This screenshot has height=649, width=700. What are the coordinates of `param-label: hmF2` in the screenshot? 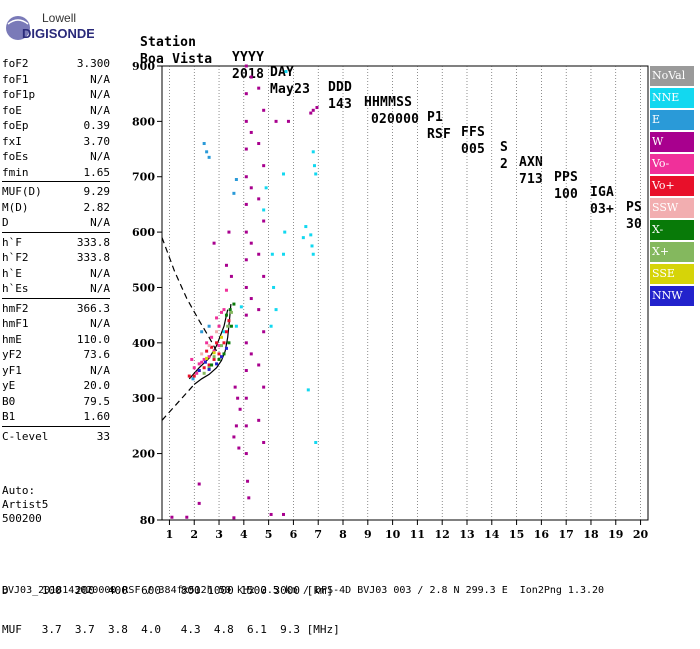 It's located at (15, 308).